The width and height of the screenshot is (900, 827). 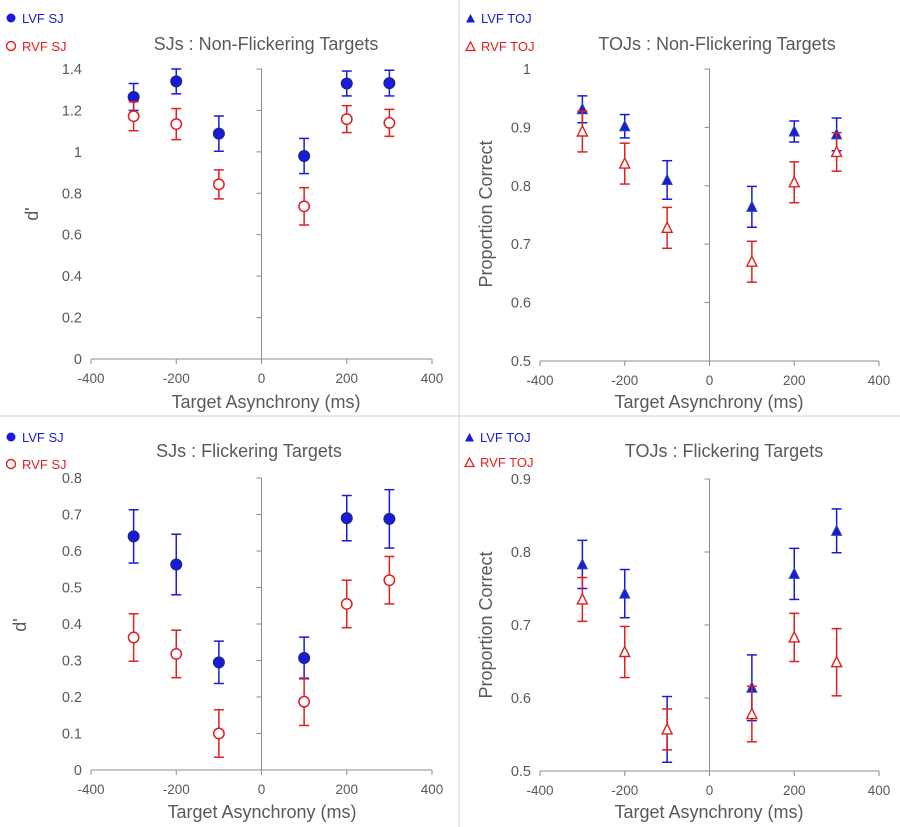 I want to click on y-axis-label: d', so click(x=32, y=213).